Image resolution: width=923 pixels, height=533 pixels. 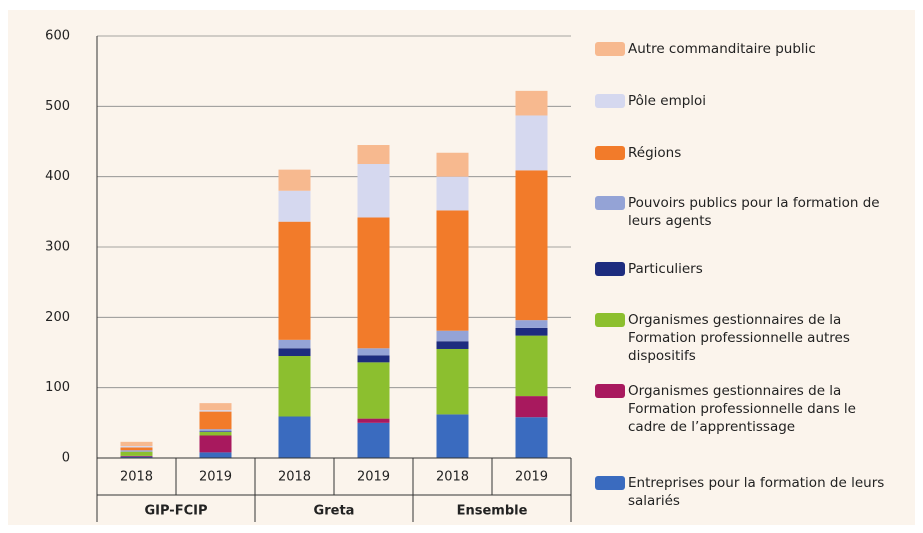 I want to click on y-tick-label: 100, so click(x=57, y=387).